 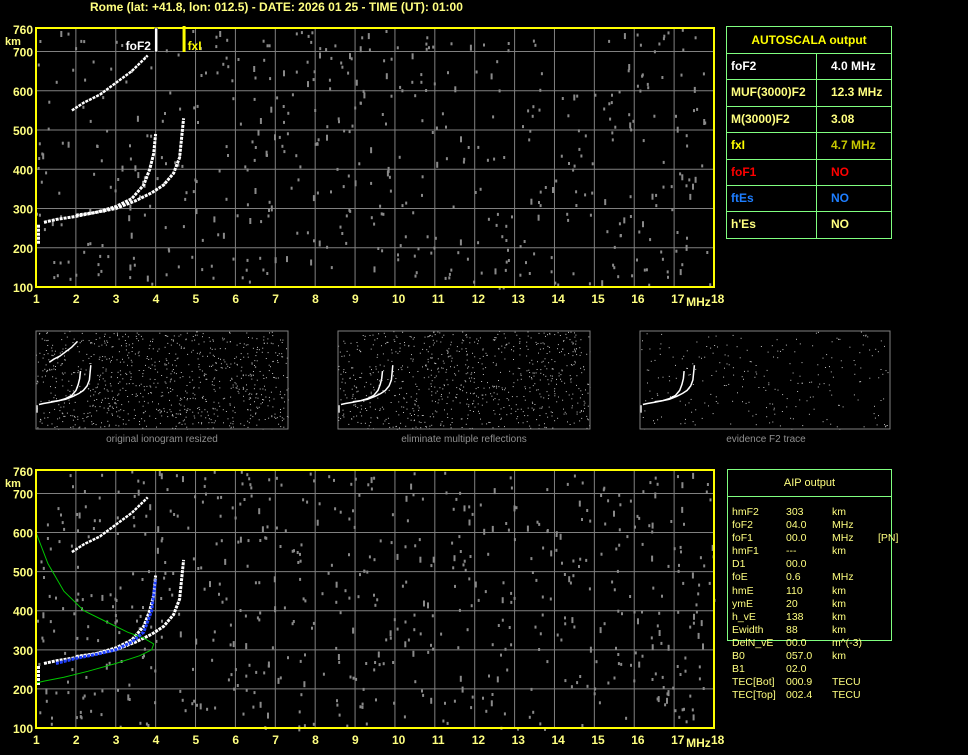 I want to click on x-tick-label: 18, so click(x=718, y=740).